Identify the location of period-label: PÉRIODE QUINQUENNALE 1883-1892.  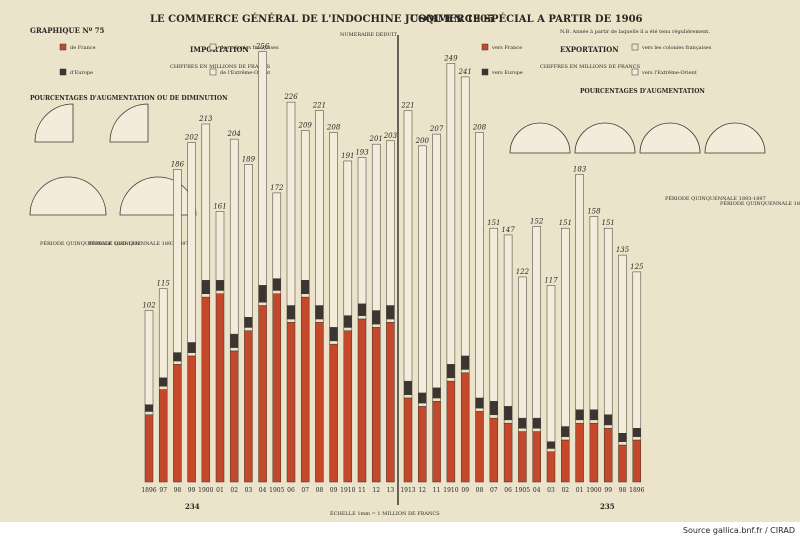
(90, 243).